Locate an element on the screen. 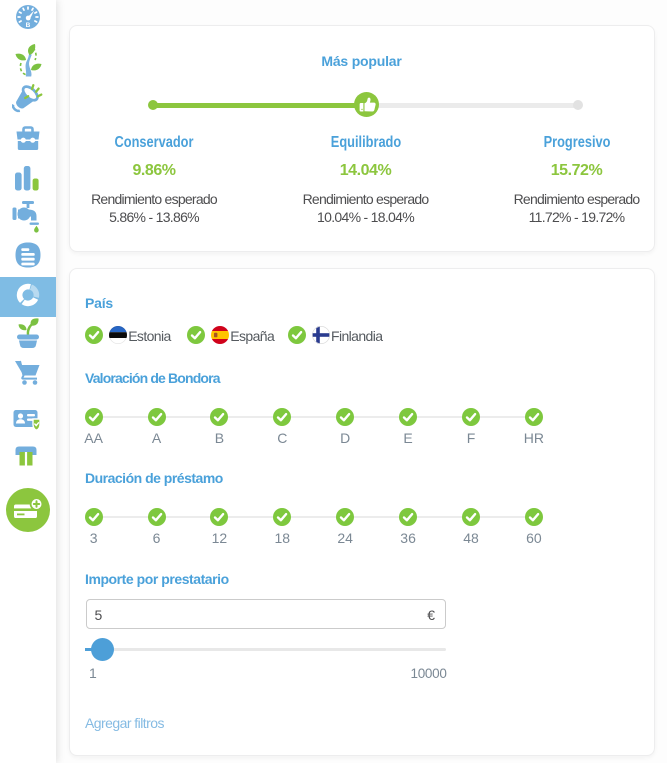 This screenshot has width=667, height=763. svg-text: B is located at coordinates (28, 25).